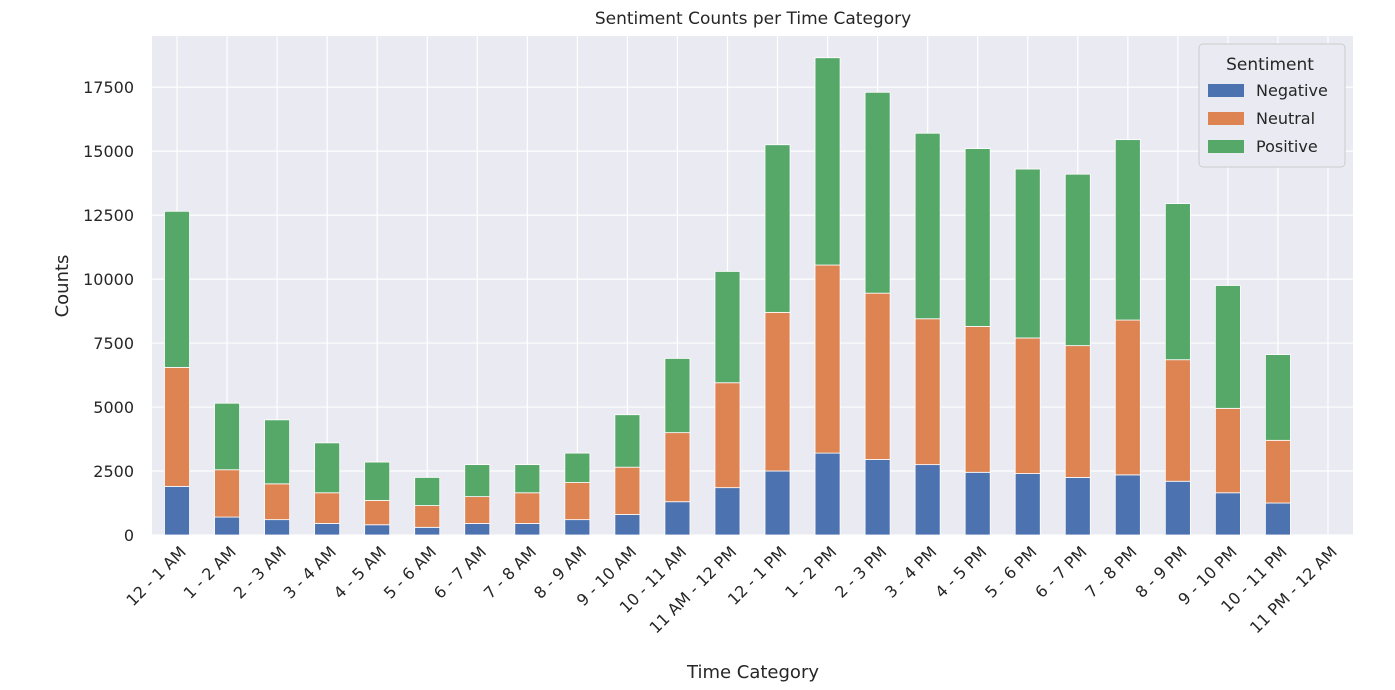  I want to click on x-tick-label: 11 PM - 12 AM, so click(1293, 589).